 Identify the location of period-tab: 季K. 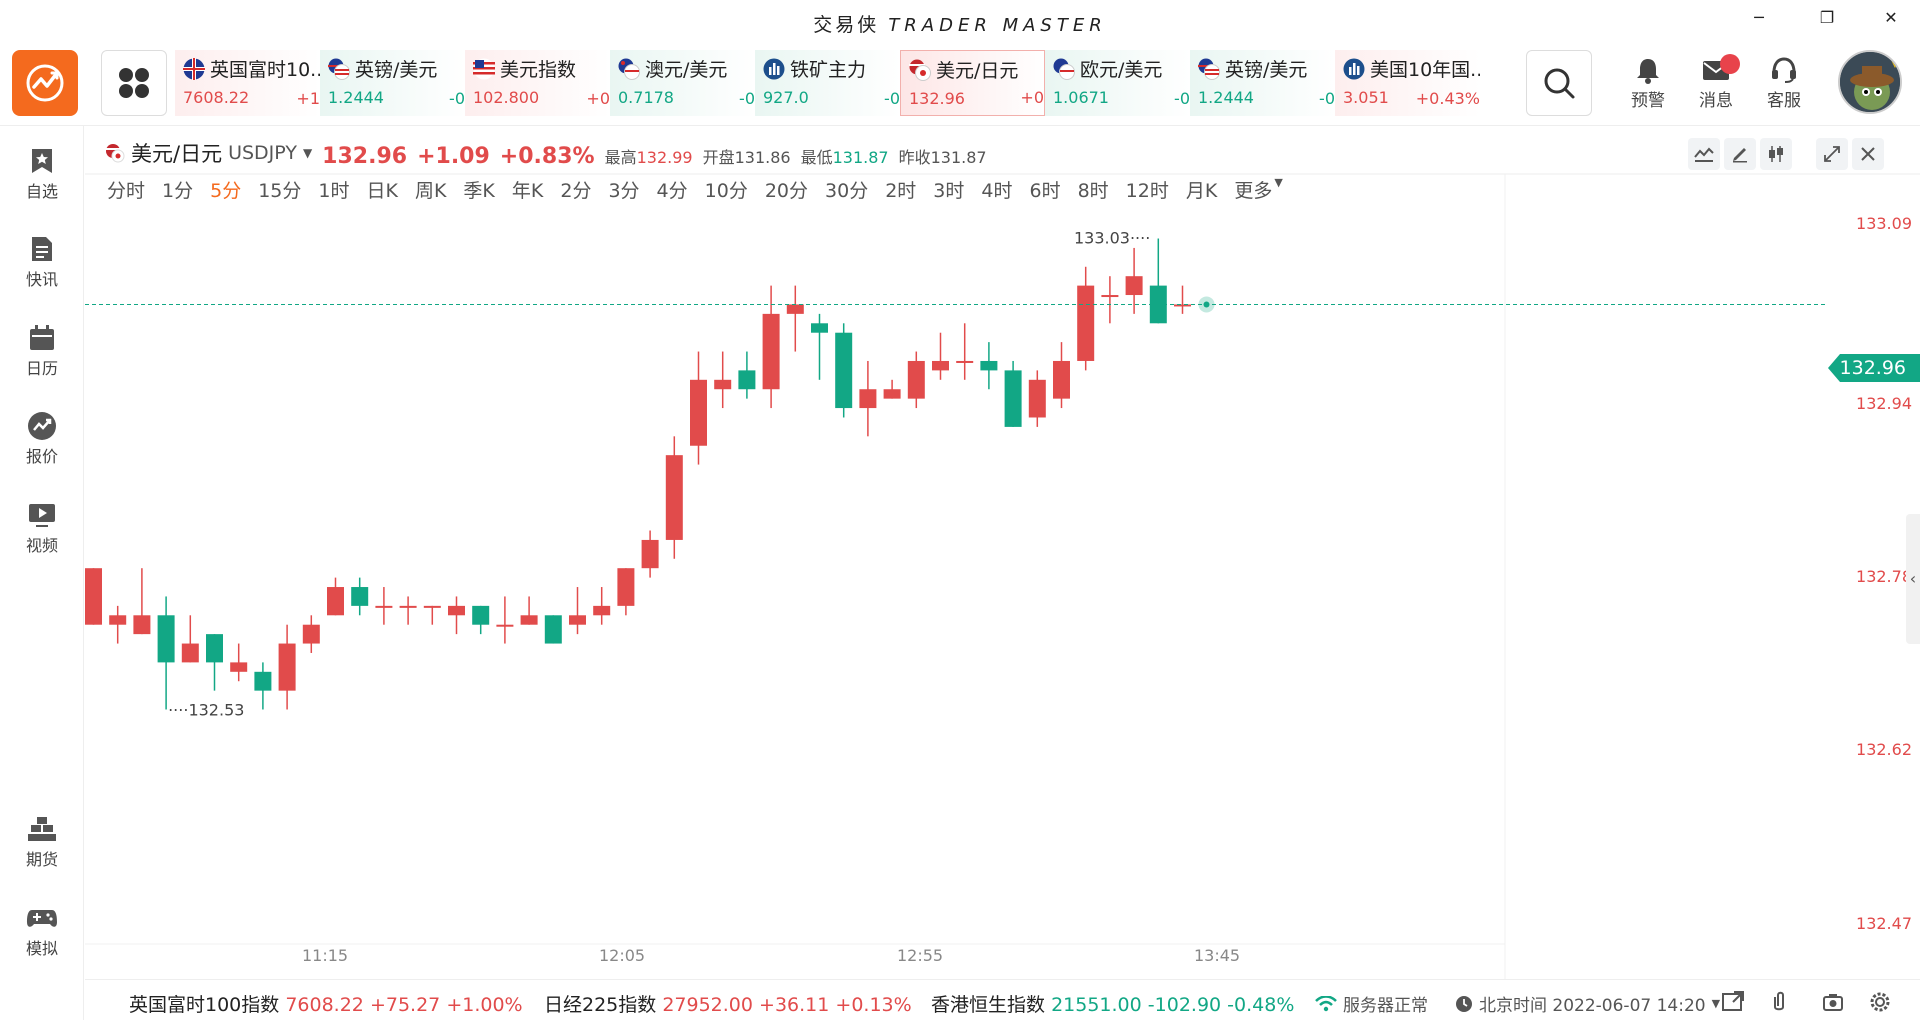
(479, 191).